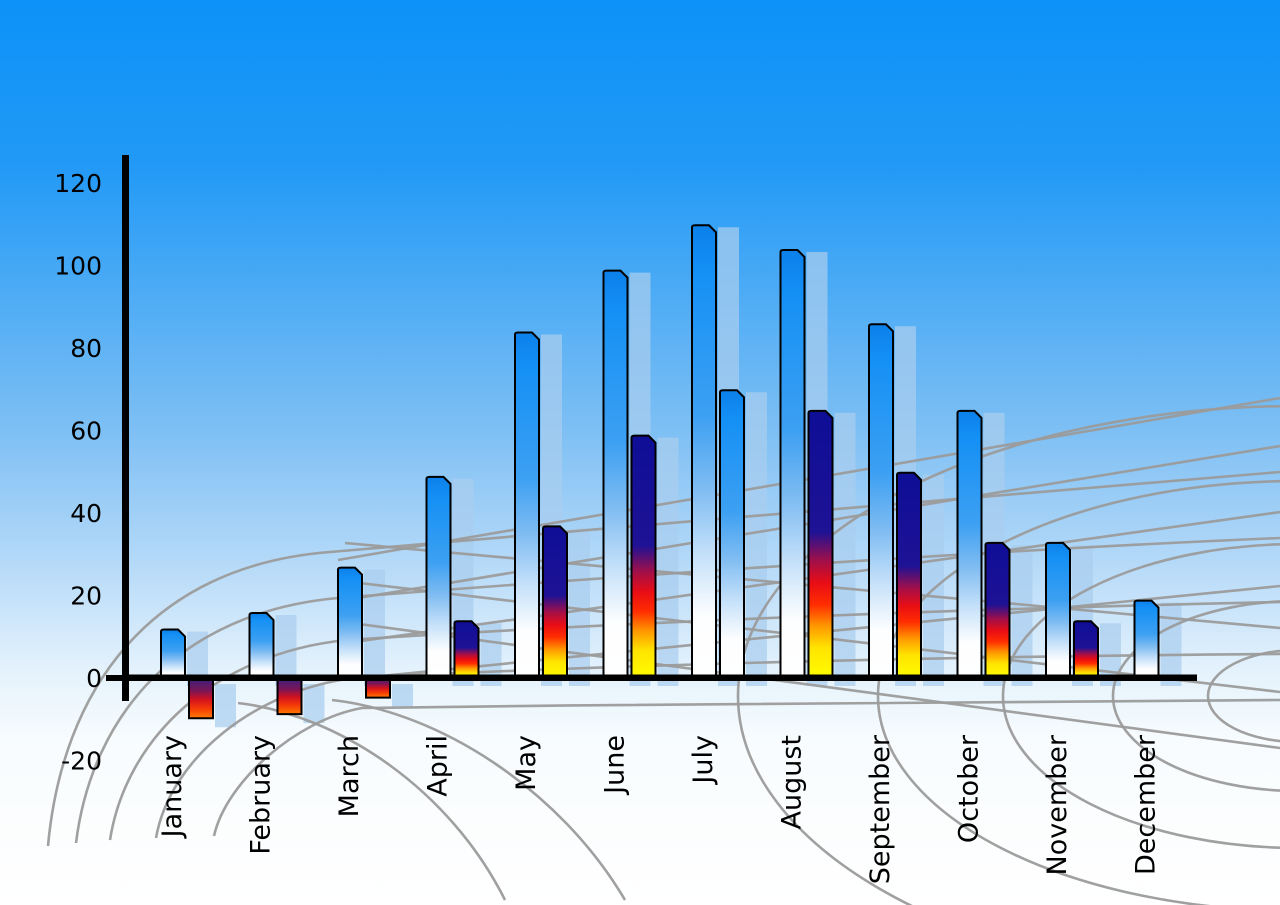 This screenshot has height=905, width=1280. What do you see at coordinates (792, 465) in the screenshot?
I see `bar-august-primary` at bounding box center [792, 465].